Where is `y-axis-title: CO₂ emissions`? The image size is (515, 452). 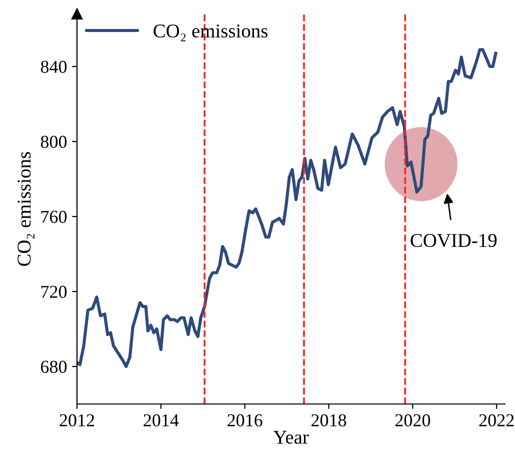
y-axis-title: CO₂ emissions is located at coordinates (26, 209).